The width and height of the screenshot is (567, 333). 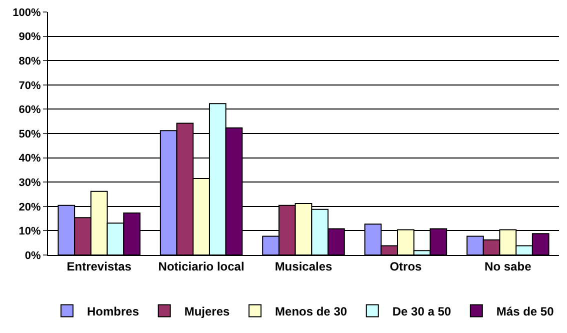 What do you see at coordinates (30, 86) in the screenshot?
I see `y-tick-label: 70%` at bounding box center [30, 86].